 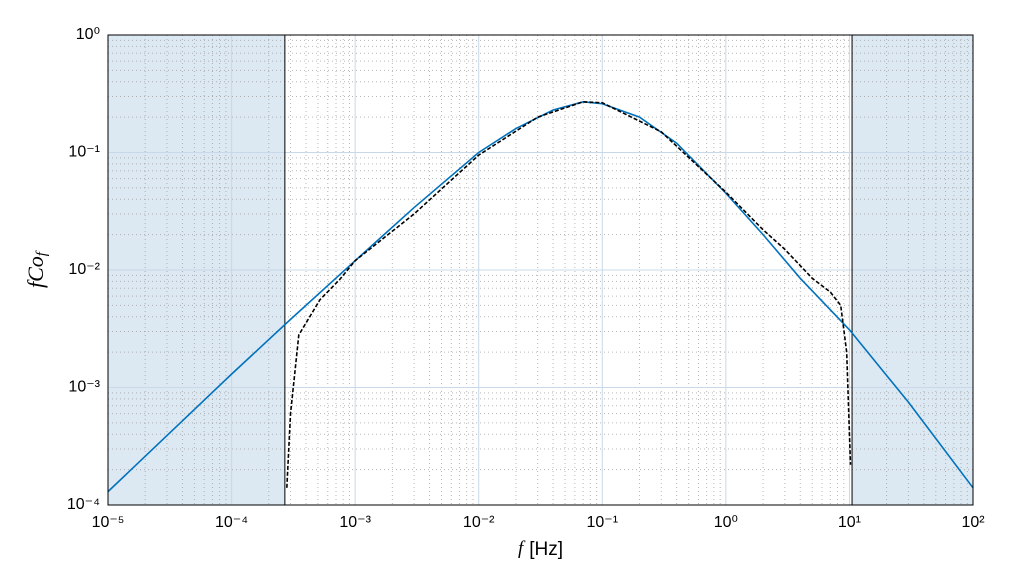 What do you see at coordinates (479, 522) in the screenshot?
I see `x-tick-label: 10⁻²` at bounding box center [479, 522].